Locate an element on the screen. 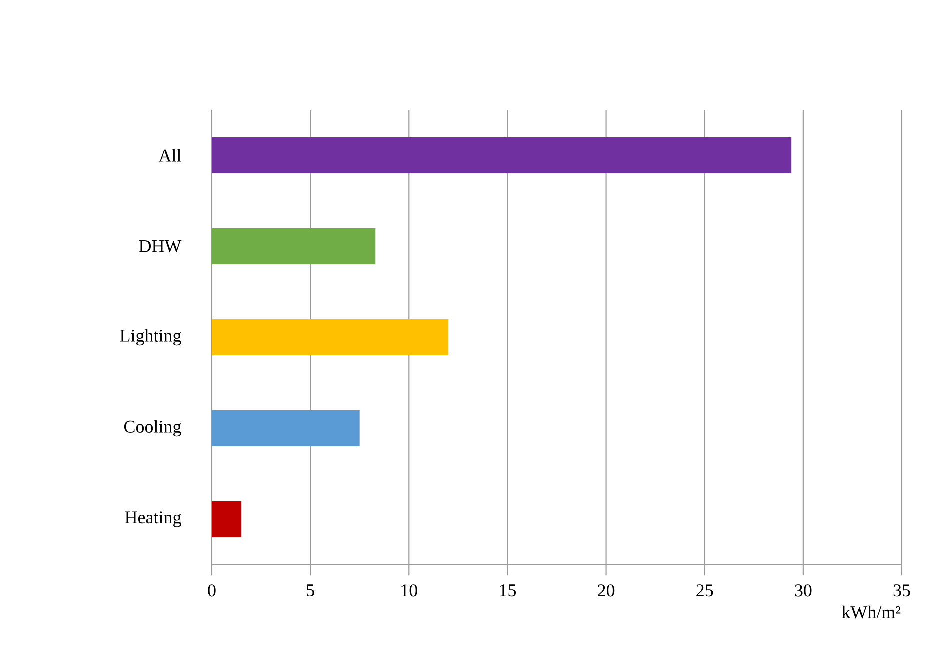  x-tick-label: 25 is located at coordinates (705, 590).